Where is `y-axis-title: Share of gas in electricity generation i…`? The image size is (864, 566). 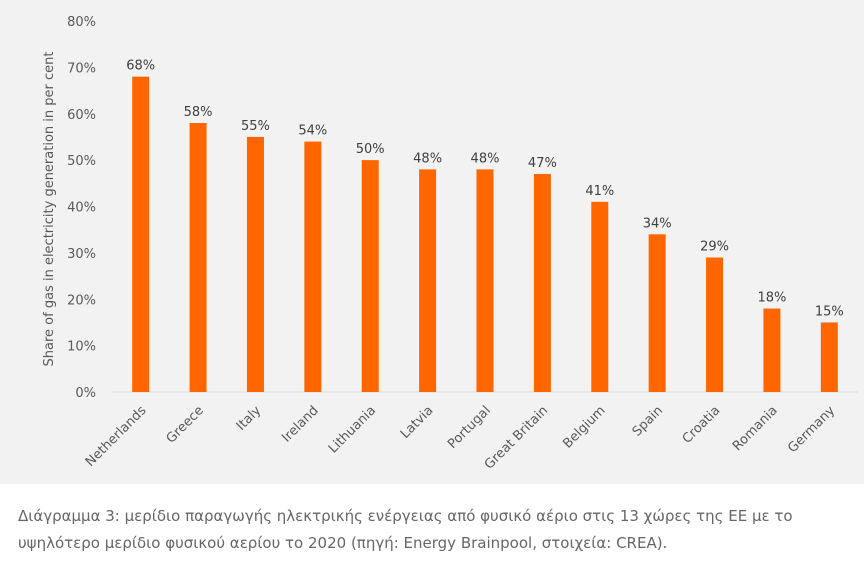
y-axis-title: Share of gas in electricity generation i… is located at coordinates (49, 209).